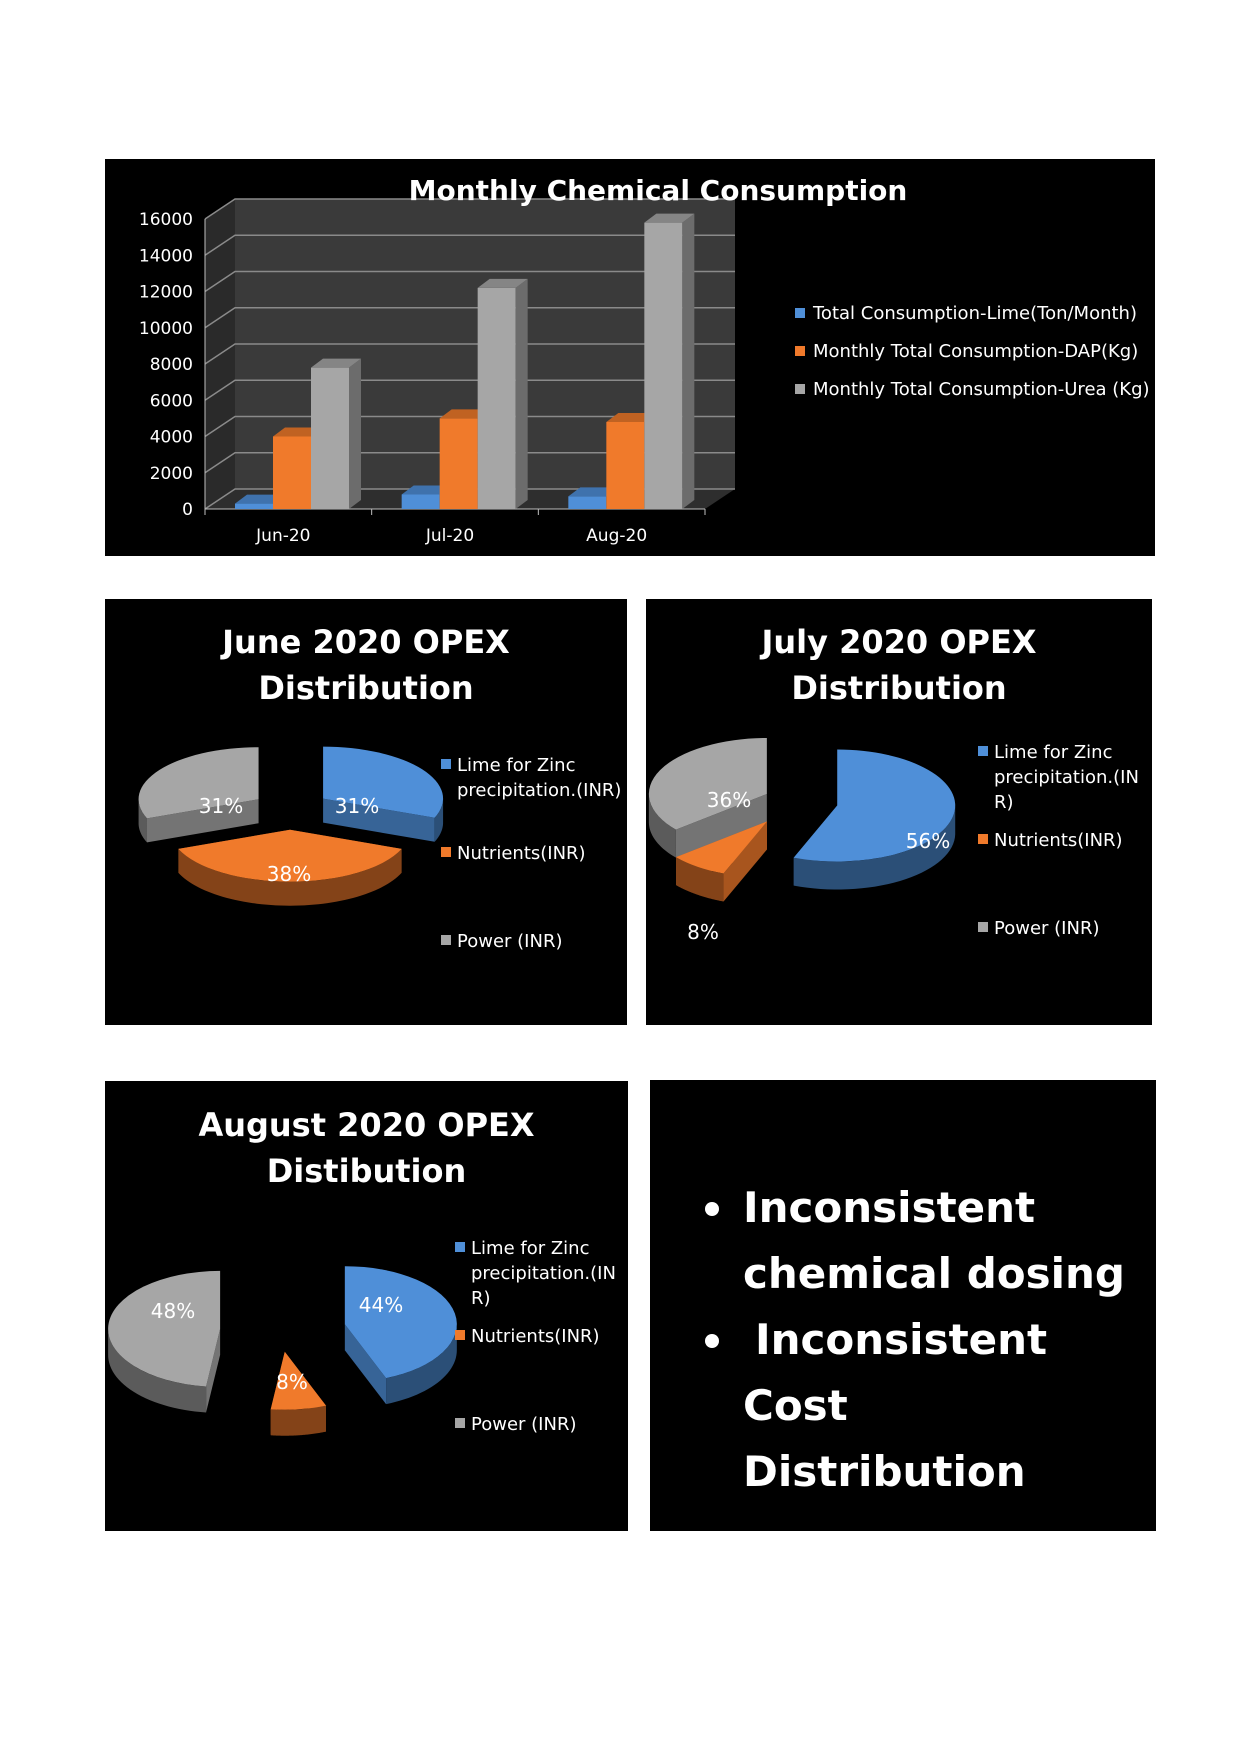 The image size is (1240, 1754). Describe the element at coordinates (975, 351) in the screenshot. I see `legend-label: Monthly Total Consumption-DAP(Kg)` at that location.